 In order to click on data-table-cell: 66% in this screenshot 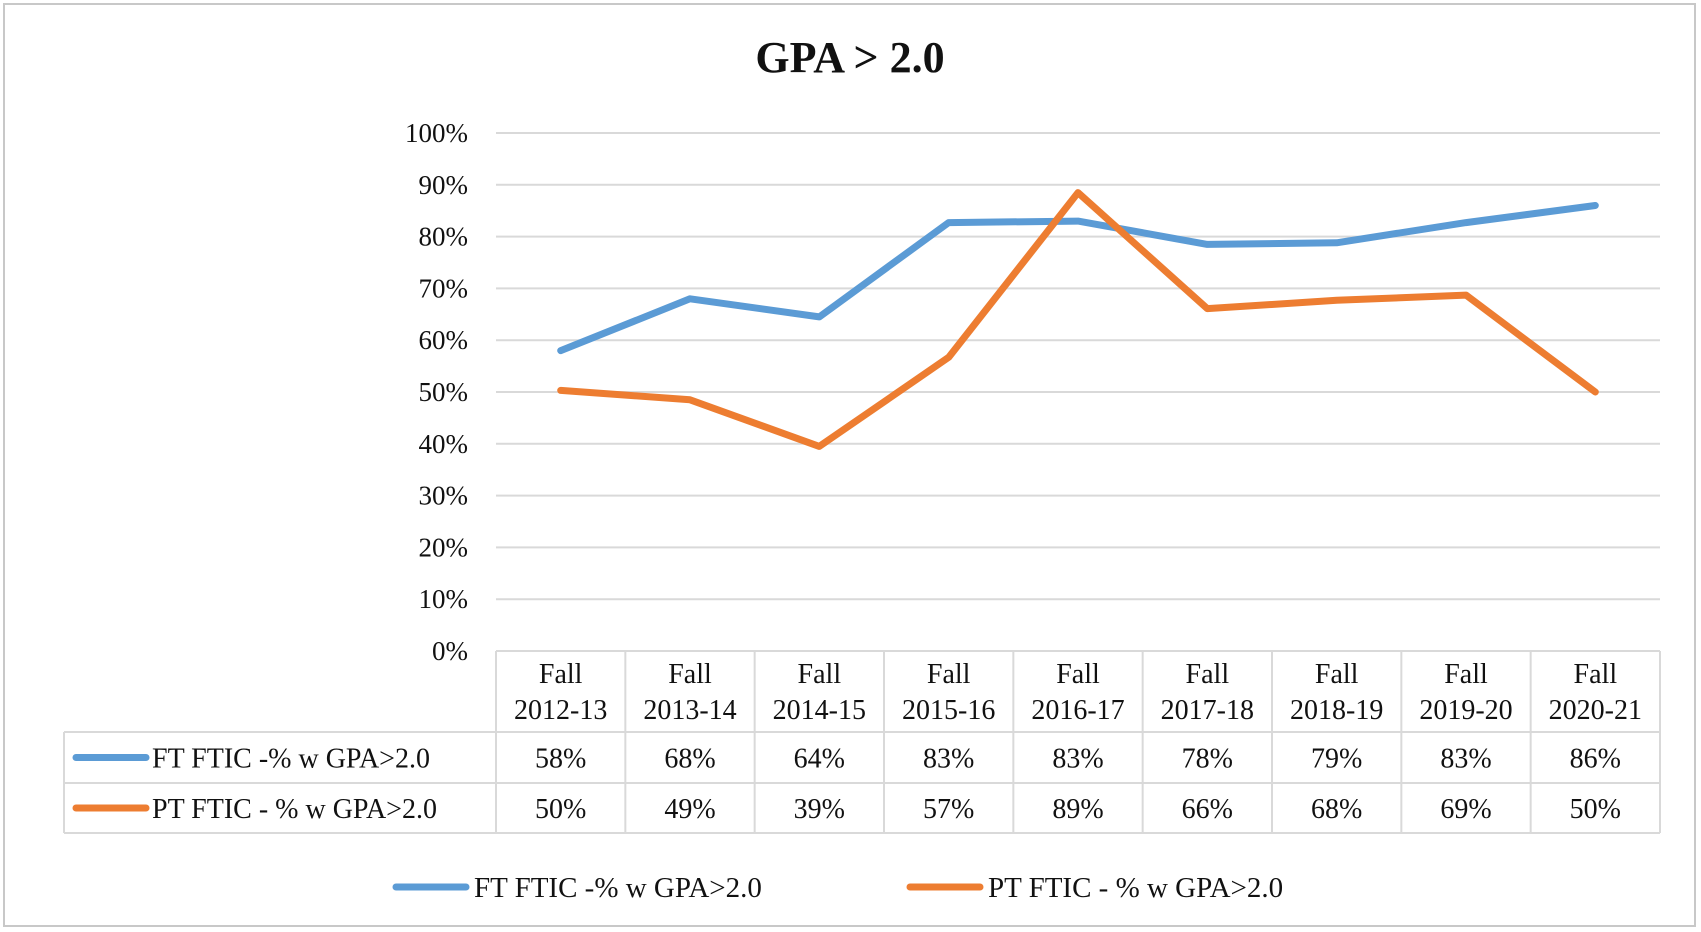, I will do `click(1207, 809)`.